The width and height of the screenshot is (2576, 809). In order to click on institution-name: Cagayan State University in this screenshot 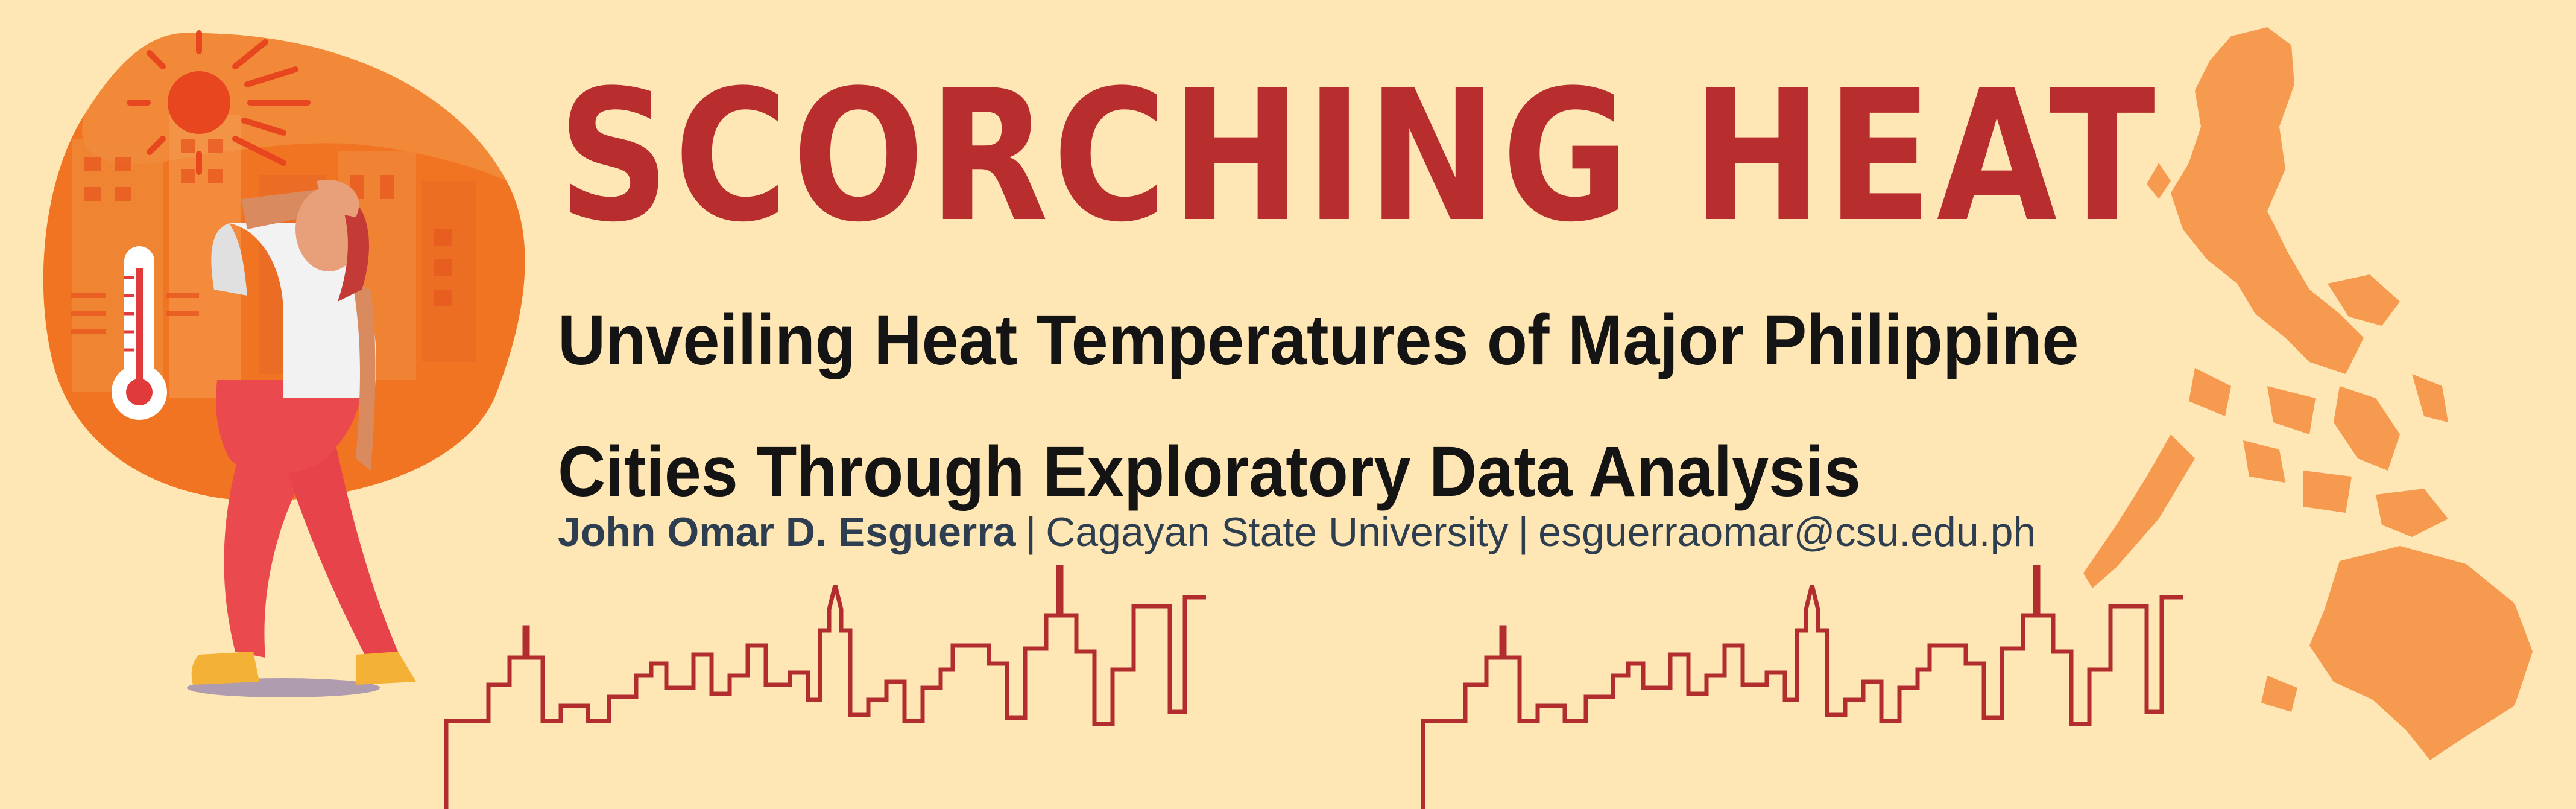, I will do `click(1277, 532)`.